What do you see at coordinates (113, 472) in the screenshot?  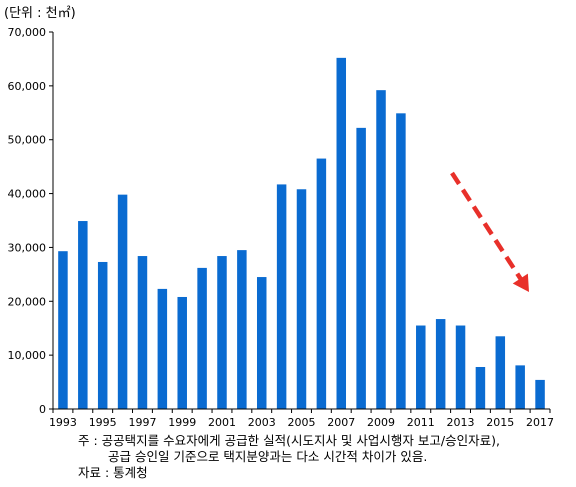 I see `source-line: 자료 : 통계청` at bounding box center [113, 472].